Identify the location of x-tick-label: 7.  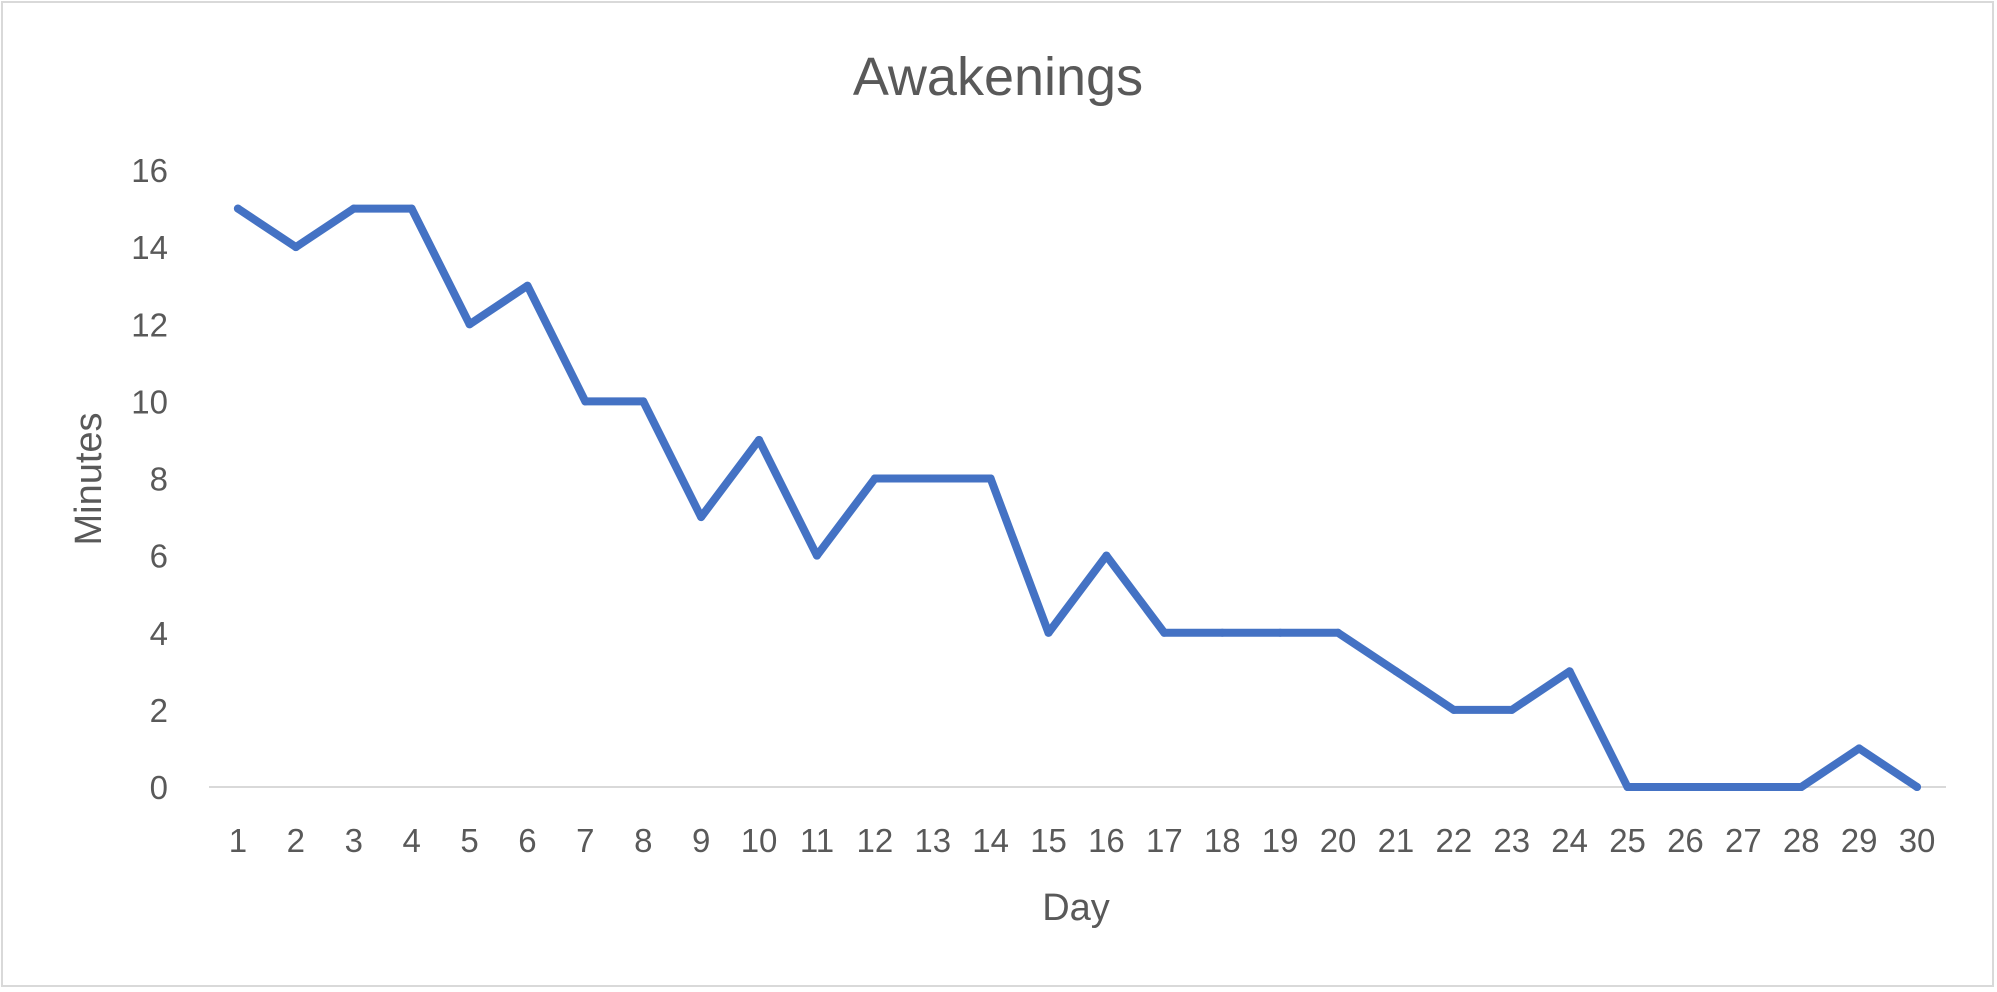
(585, 840).